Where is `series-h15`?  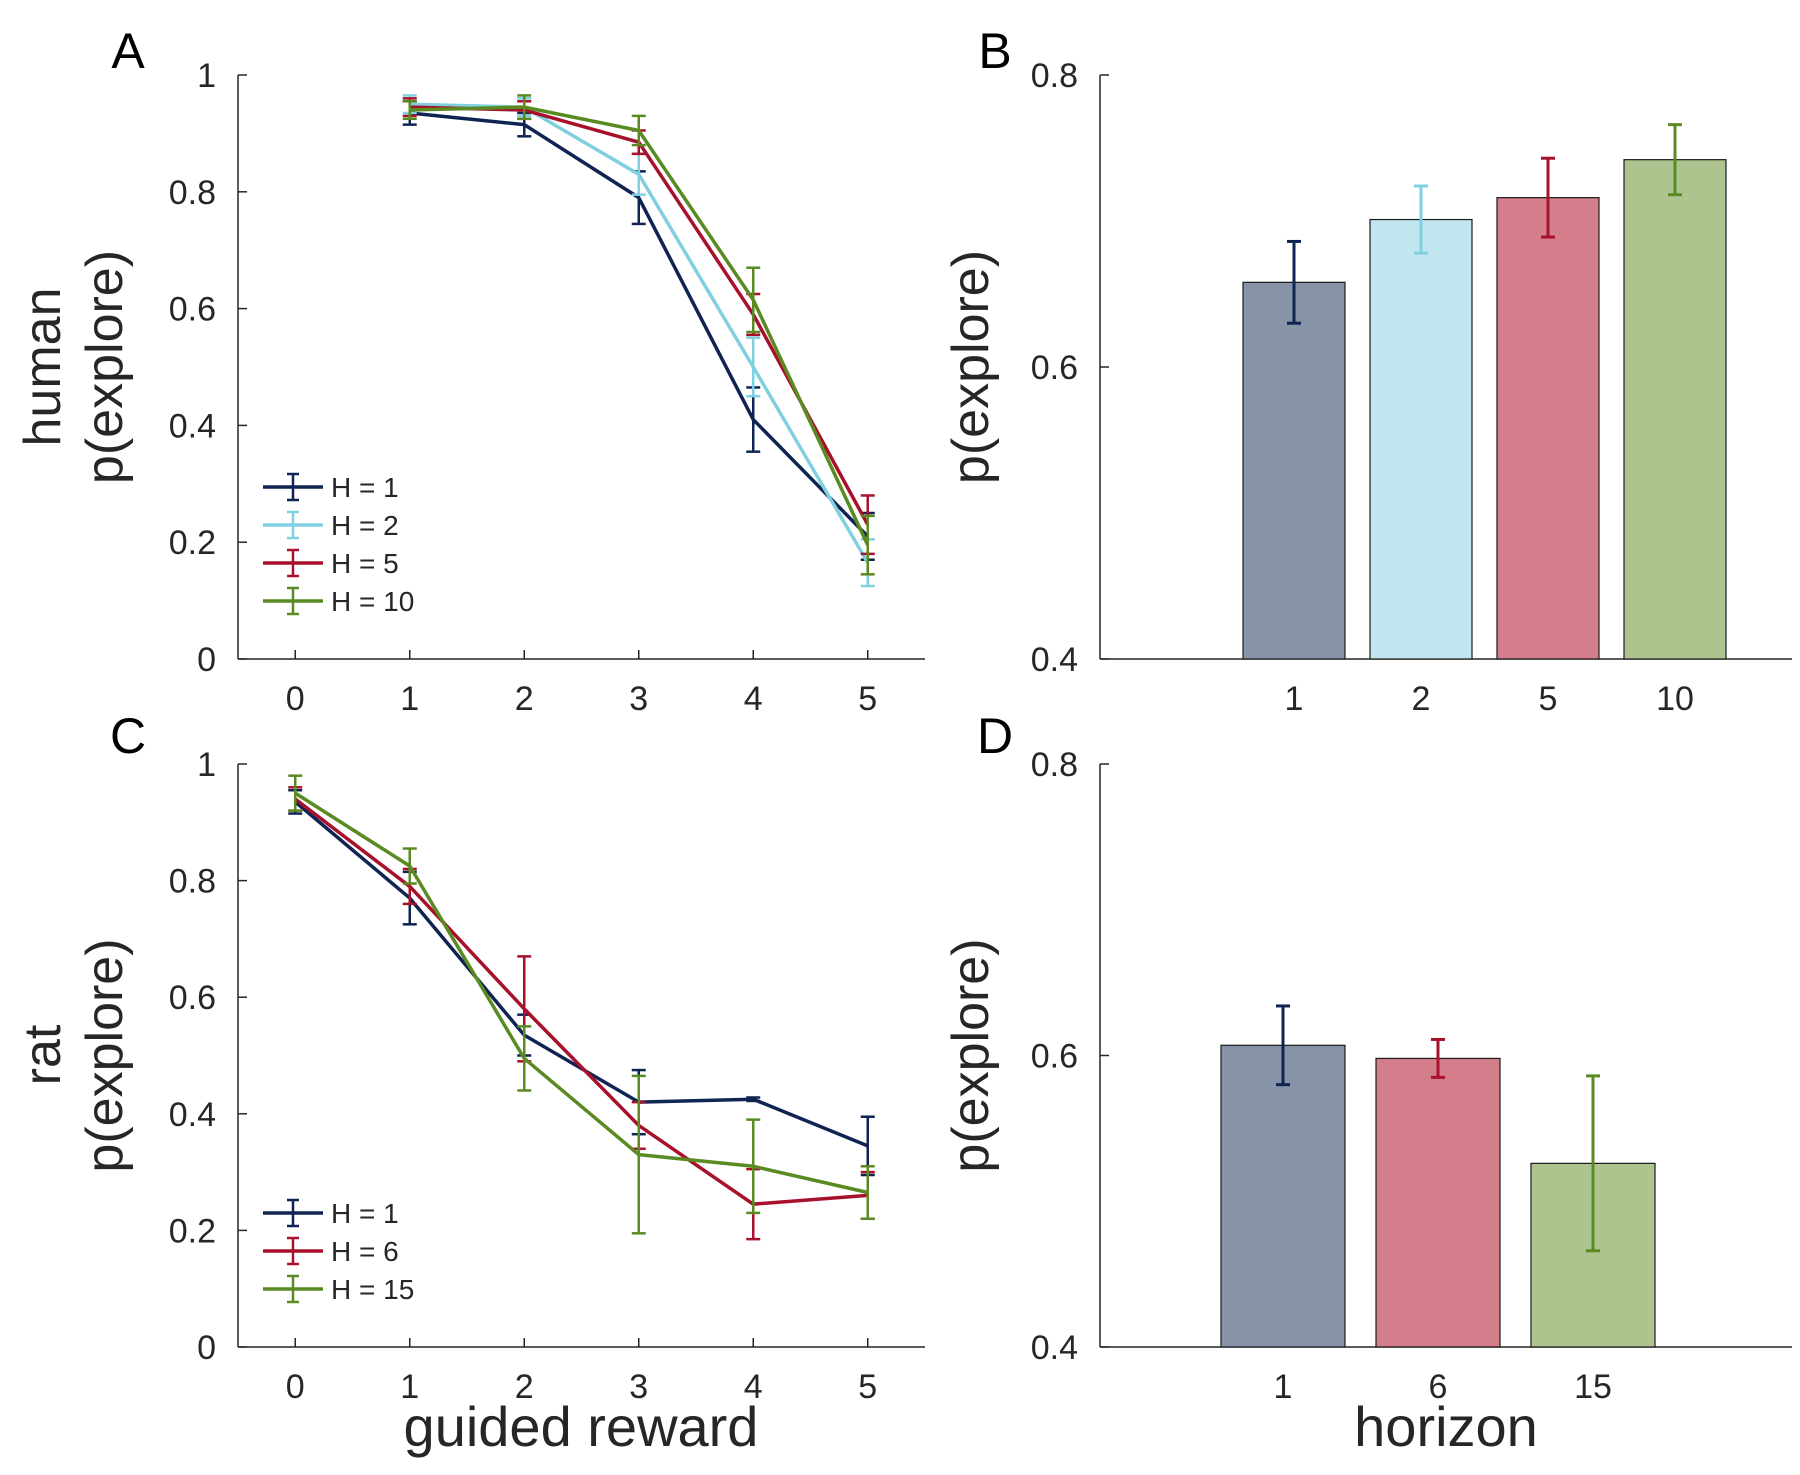 series-h15 is located at coordinates (581, 1004).